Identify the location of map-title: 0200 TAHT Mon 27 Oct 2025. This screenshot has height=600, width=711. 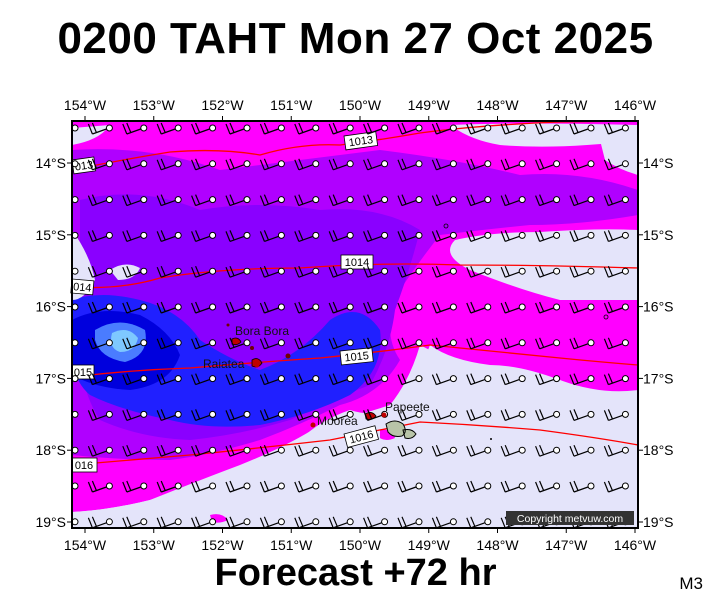
(355, 38).